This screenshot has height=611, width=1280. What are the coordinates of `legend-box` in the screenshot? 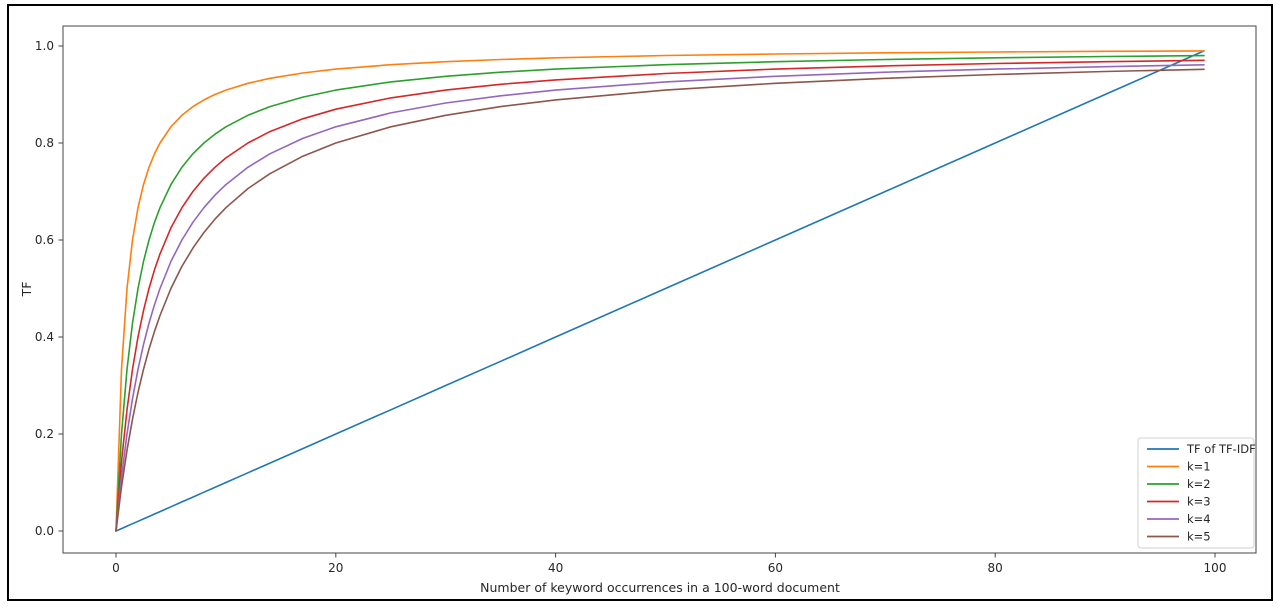 It's located at (1196, 493).